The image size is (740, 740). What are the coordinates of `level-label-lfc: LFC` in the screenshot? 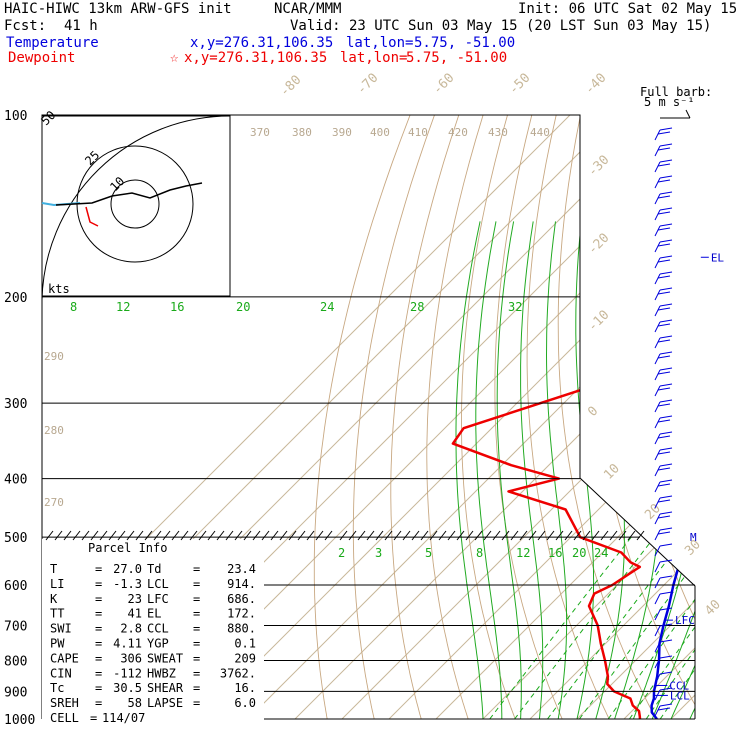 It's located at (685, 620).